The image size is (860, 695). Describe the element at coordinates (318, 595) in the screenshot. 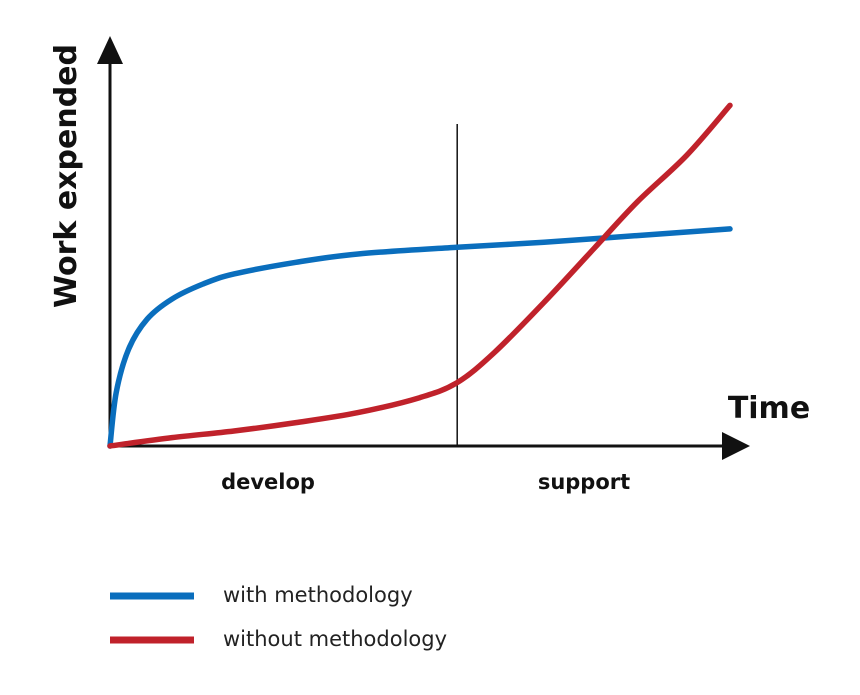

I see `legend-label-with-methodology: with methodology` at that location.